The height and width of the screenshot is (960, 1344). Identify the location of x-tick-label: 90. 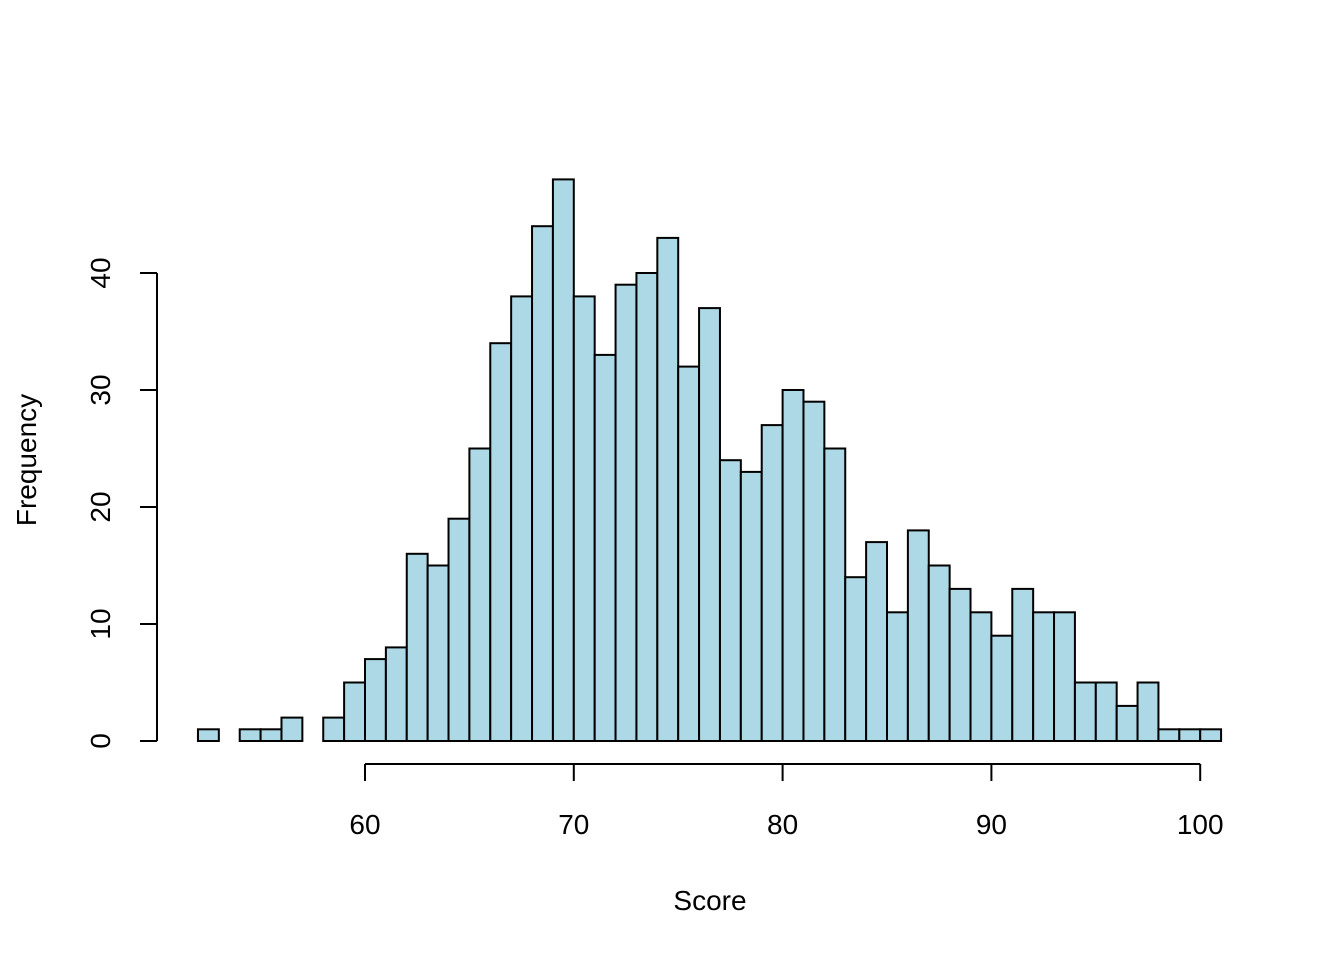
(991, 824).